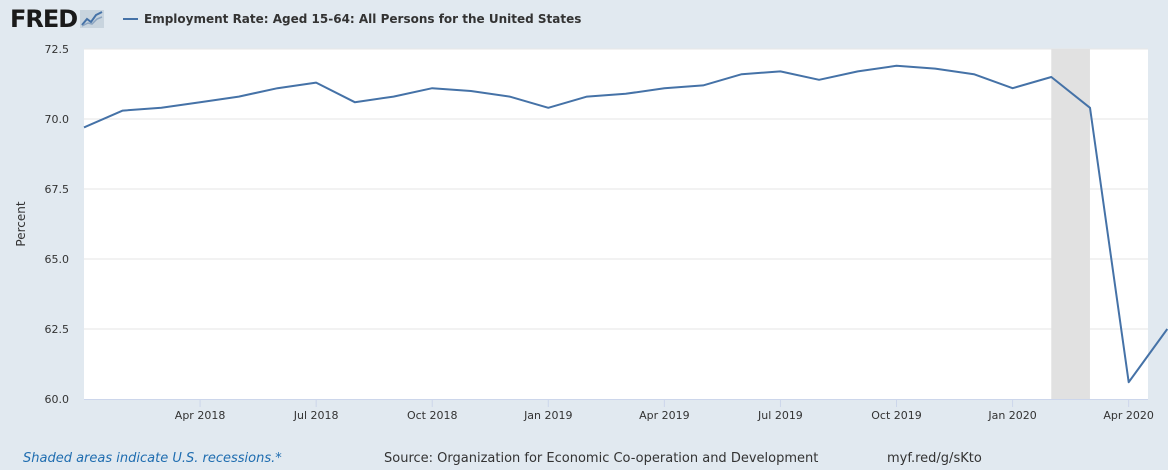 The width and height of the screenshot is (1168, 470). Describe the element at coordinates (547, 415) in the screenshot. I see `x-tick-label: Jan 2019` at that location.